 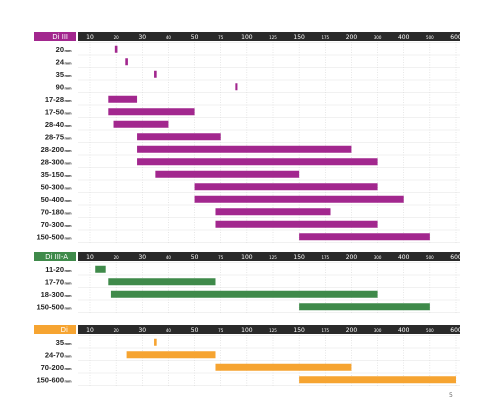 I want to click on row-label: 18-300, so click(x=52, y=294).